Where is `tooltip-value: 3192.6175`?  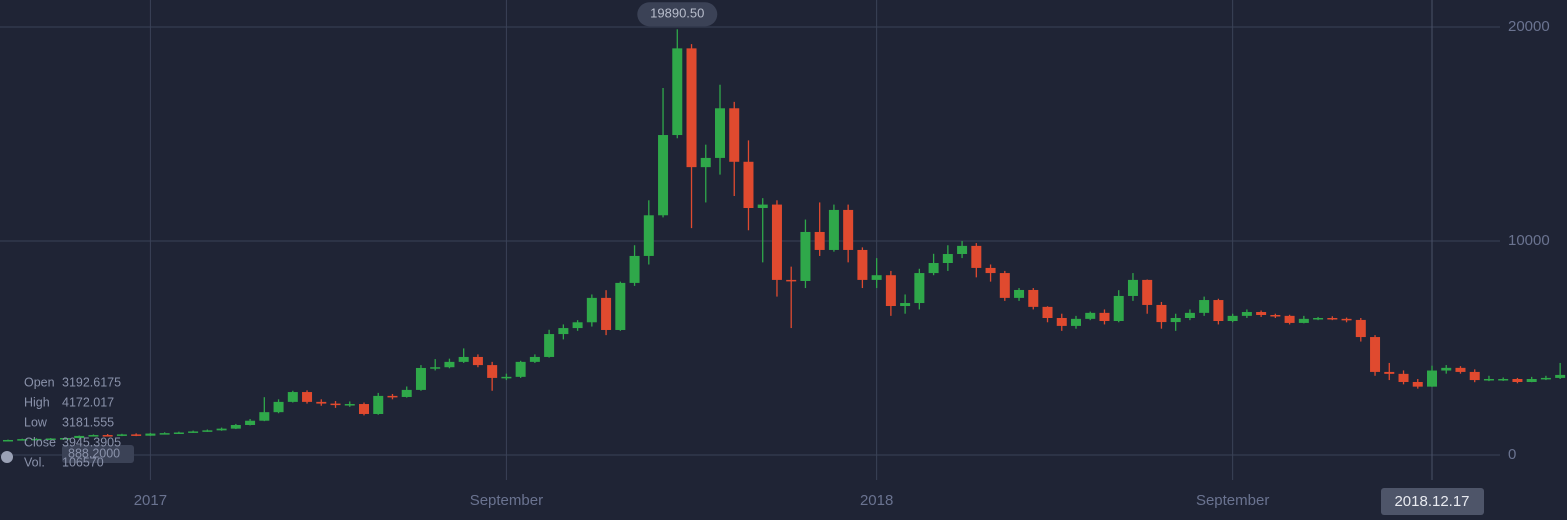 tooltip-value: 3192.6175 is located at coordinates (91, 382).